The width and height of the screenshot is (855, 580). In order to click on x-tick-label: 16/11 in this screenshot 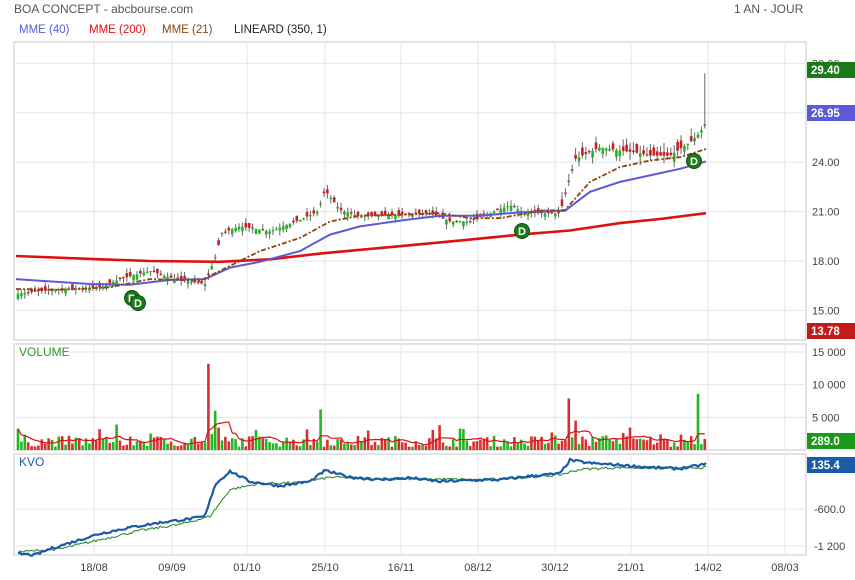, I will do `click(401, 568)`.